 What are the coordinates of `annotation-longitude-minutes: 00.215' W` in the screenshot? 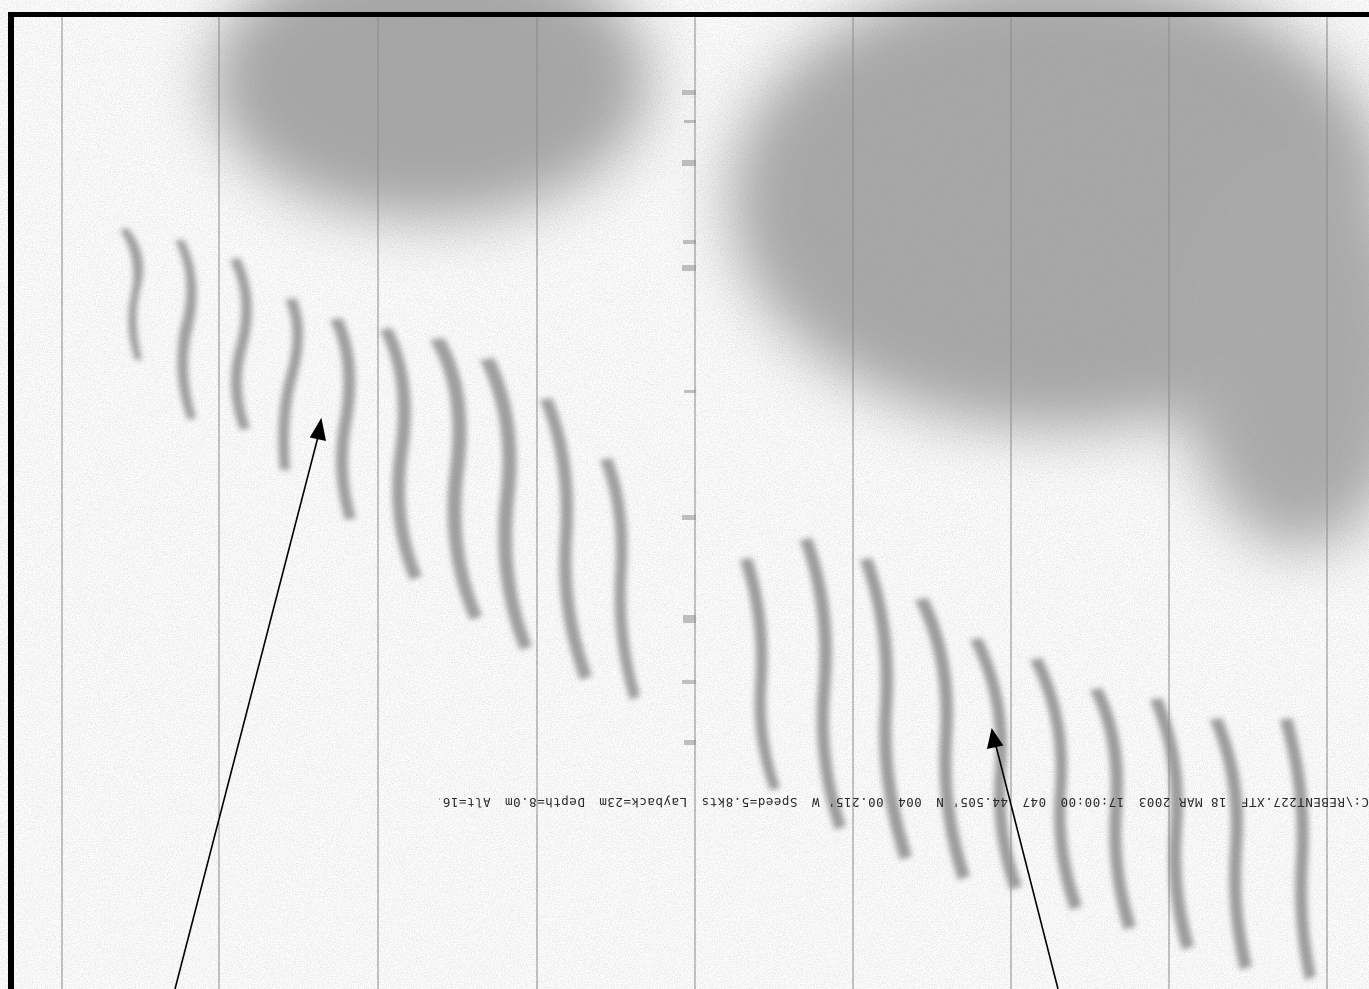 It's located at (847, 802).